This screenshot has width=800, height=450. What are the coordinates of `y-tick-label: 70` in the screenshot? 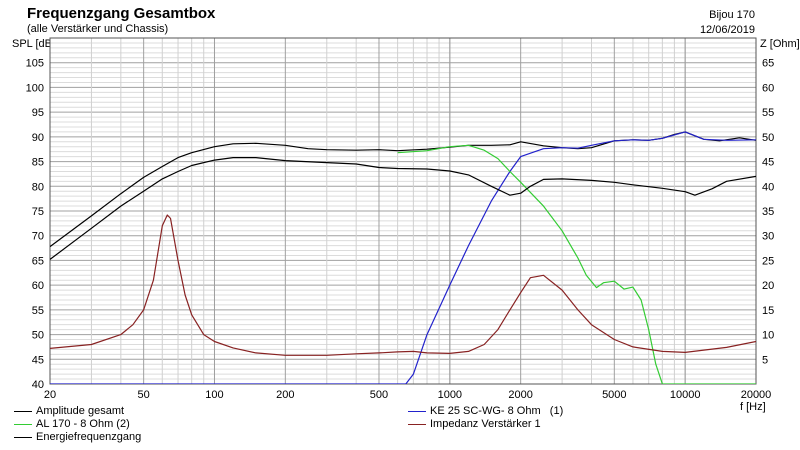 It's located at (38, 237).